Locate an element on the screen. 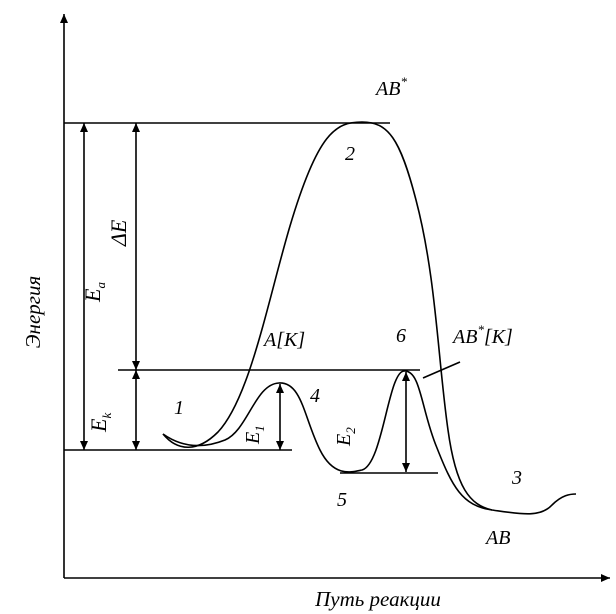  label-6: 6 is located at coordinates (401, 336).